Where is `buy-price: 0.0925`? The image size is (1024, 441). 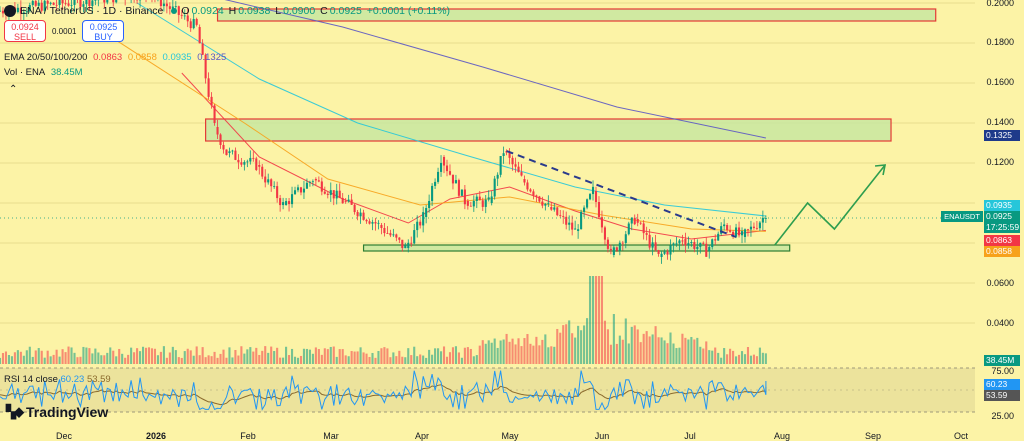
buy-price: 0.0925 is located at coordinates (103, 27).